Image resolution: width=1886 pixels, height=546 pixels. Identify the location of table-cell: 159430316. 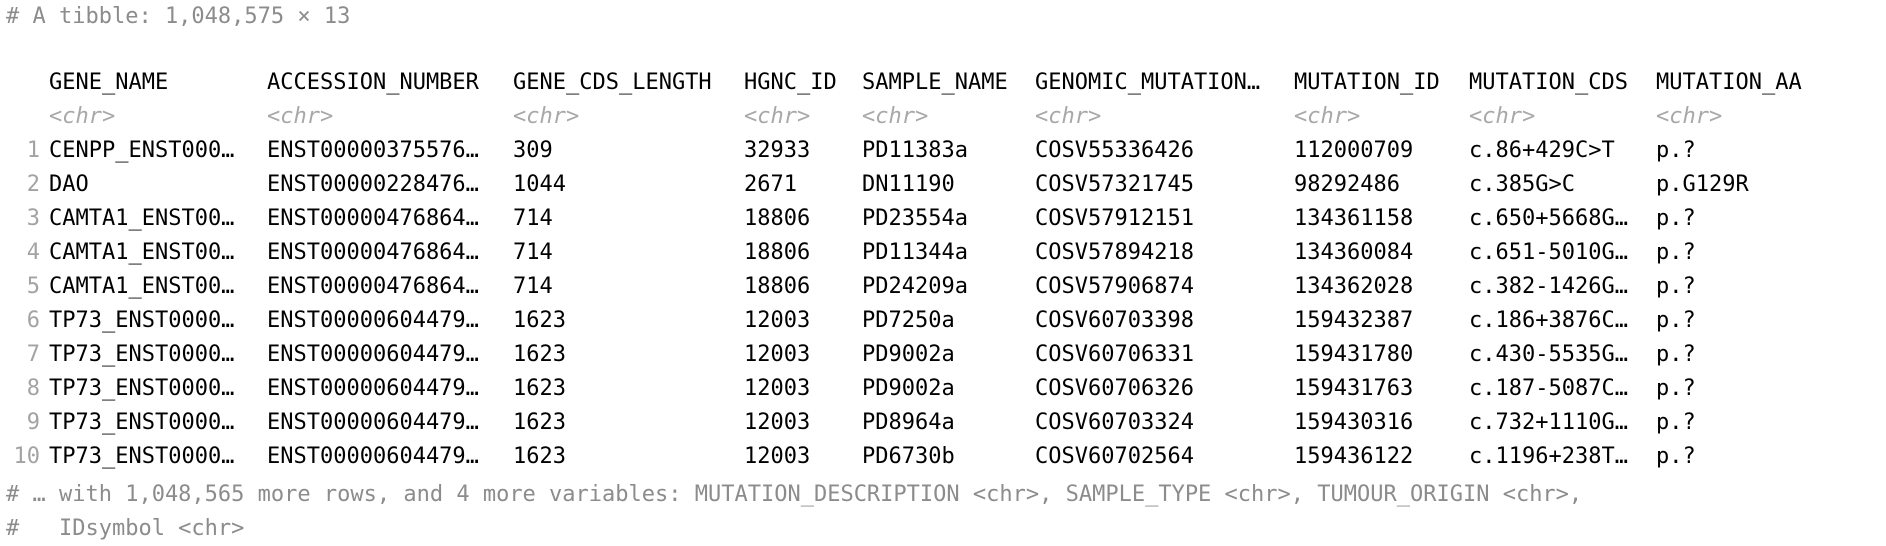
(1354, 422).